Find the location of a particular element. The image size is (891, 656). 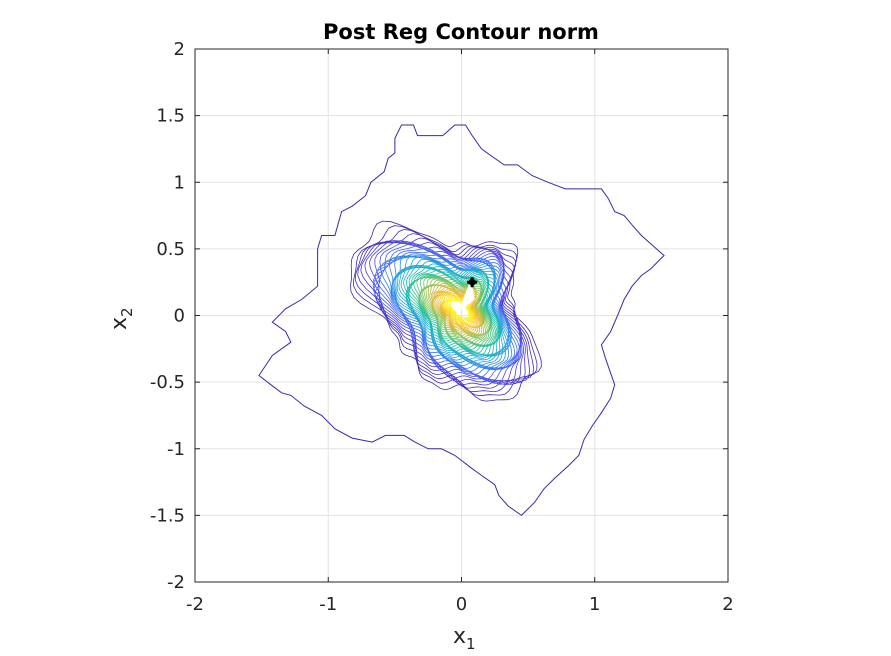

x-axis-label-subscript: 1 is located at coordinates (471, 644).